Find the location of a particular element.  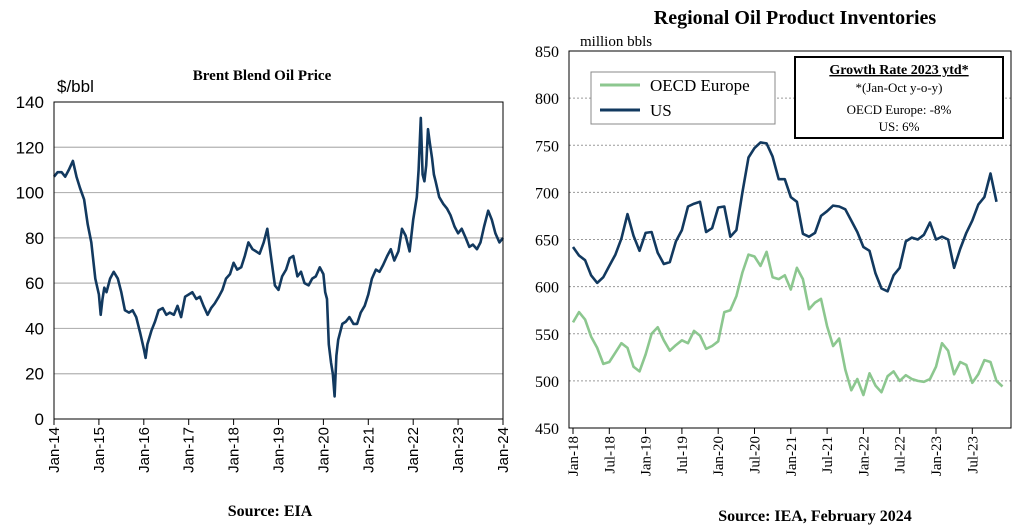

brent-x-tick-label: Jan-19 is located at coordinates (279, 450).